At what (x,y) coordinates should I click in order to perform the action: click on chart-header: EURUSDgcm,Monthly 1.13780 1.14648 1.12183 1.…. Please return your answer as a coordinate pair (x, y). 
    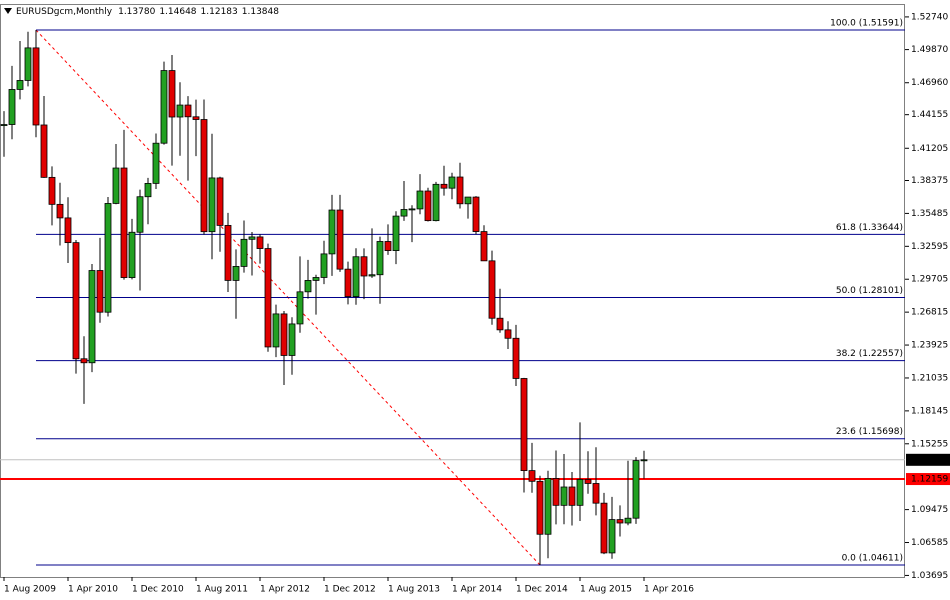
    Looking at the image, I should click on (147, 12).